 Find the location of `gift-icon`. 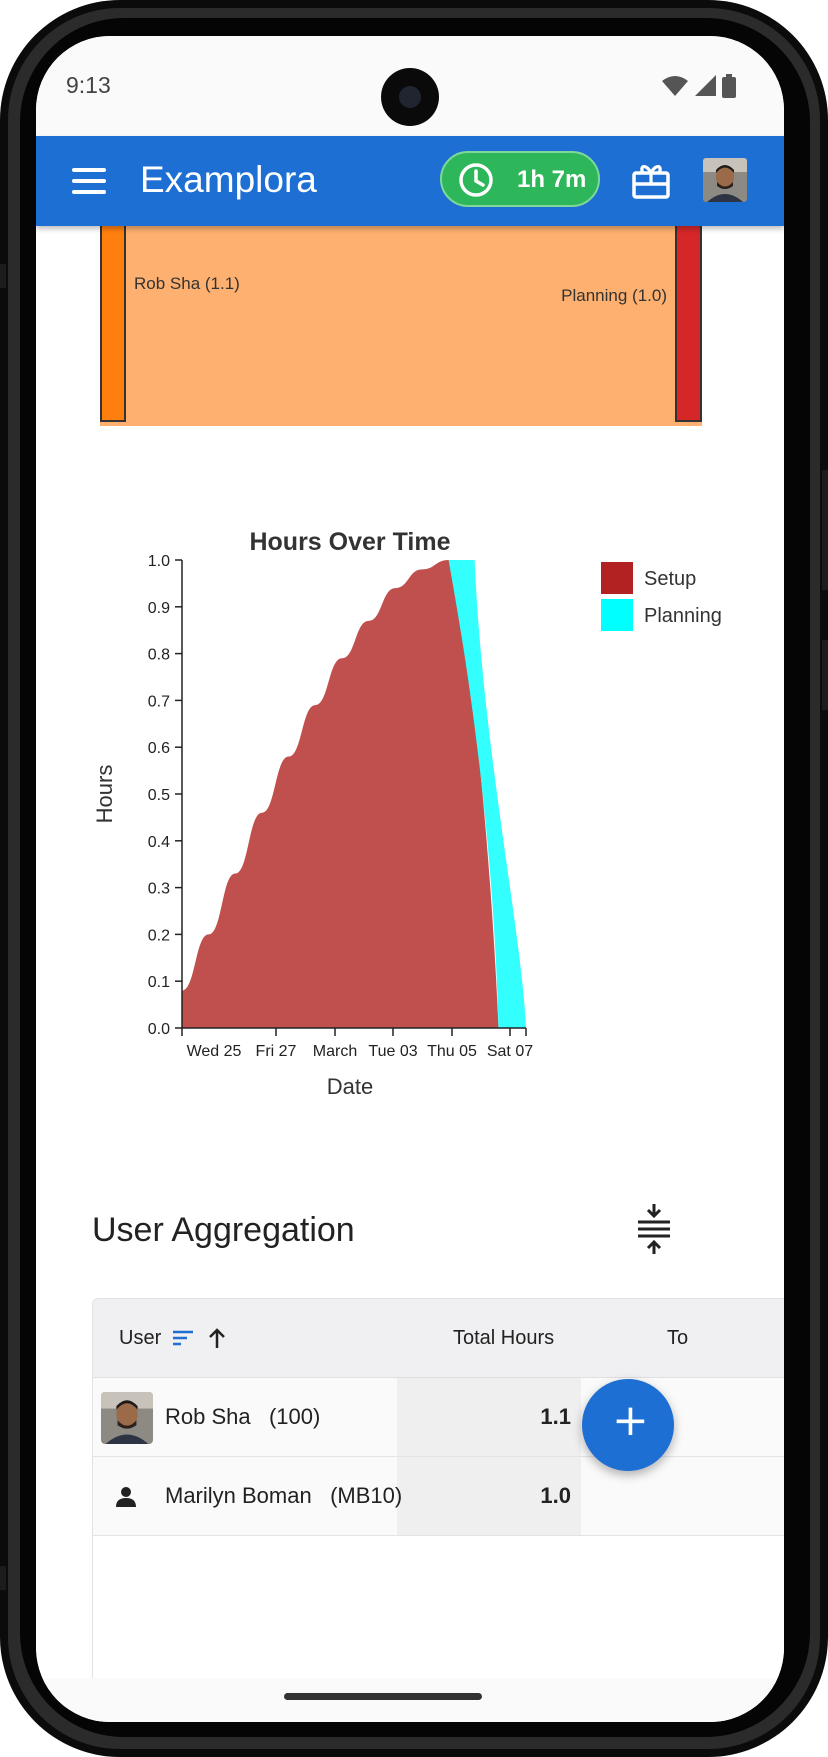

gift-icon is located at coordinates (651, 182).